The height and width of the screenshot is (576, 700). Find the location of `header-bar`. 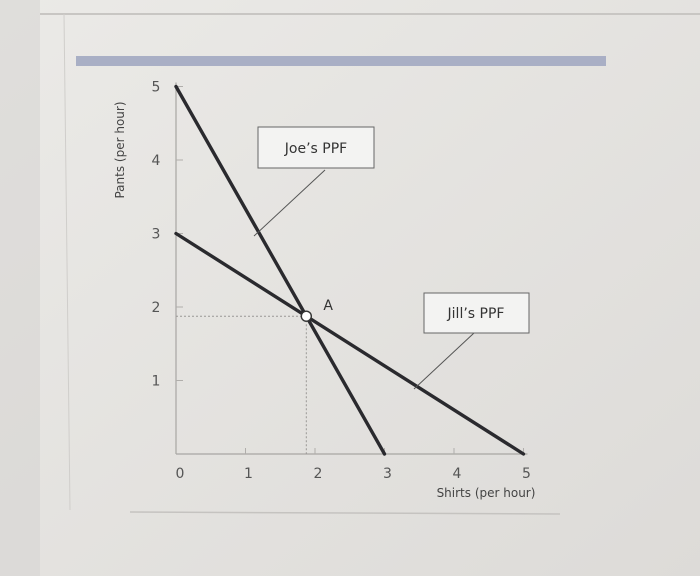

header-bar is located at coordinates (341, 61).